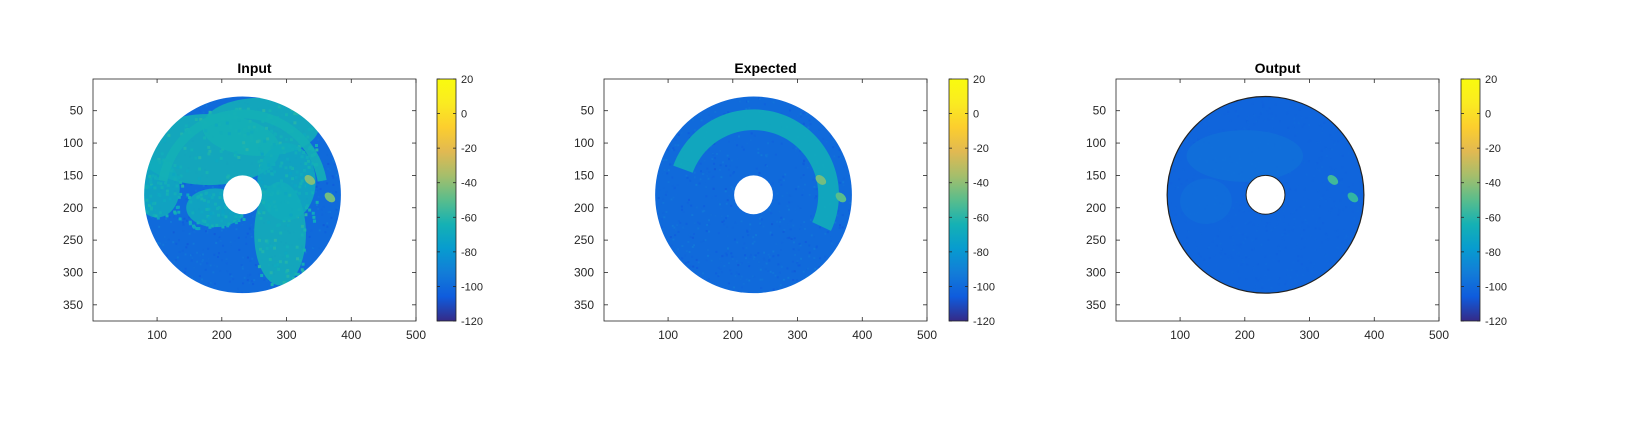 Image resolution: width=1650 pixels, height=430 pixels. I want to click on disc-background, so click(1277, 200).